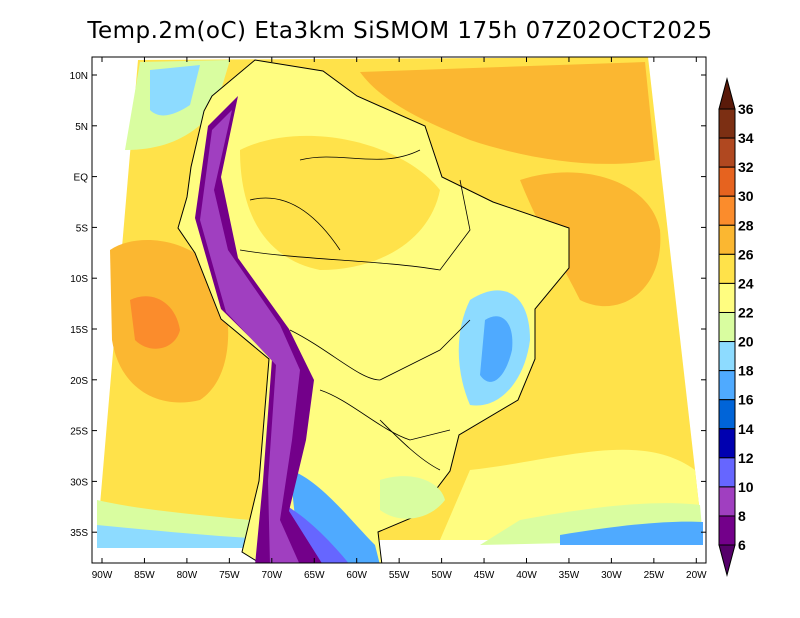 The height and width of the screenshot is (618, 800). What do you see at coordinates (79, 330) in the screenshot?
I see `lat-label: 15S` at bounding box center [79, 330].